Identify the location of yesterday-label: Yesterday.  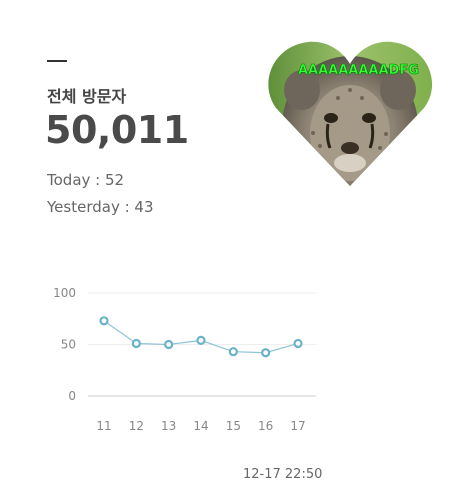
(83, 207).